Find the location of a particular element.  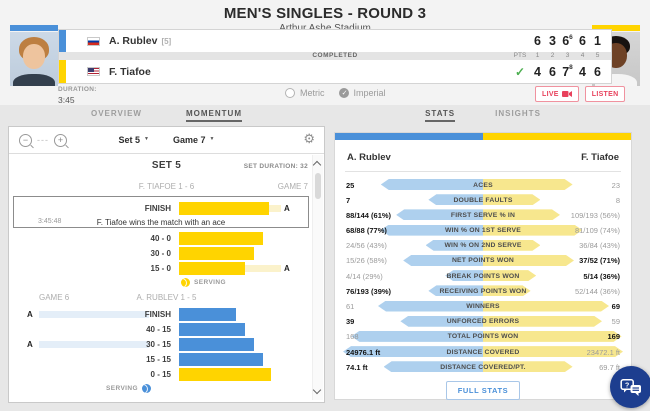

game-number-label: GAME 6 is located at coordinates (54, 297).